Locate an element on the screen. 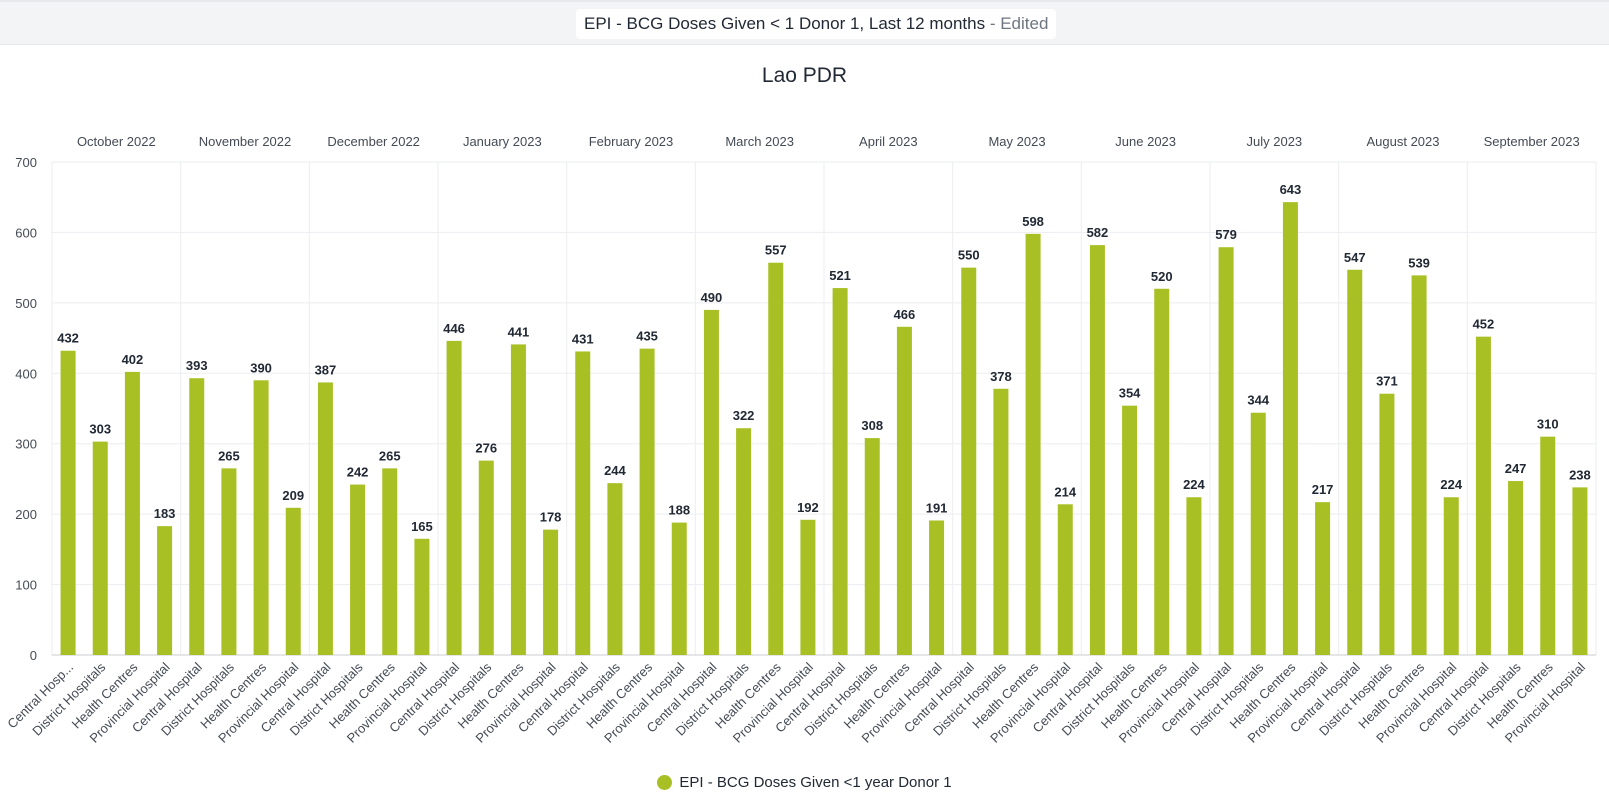 This screenshot has height=804, width=1609. data-label: 390 is located at coordinates (261, 367).